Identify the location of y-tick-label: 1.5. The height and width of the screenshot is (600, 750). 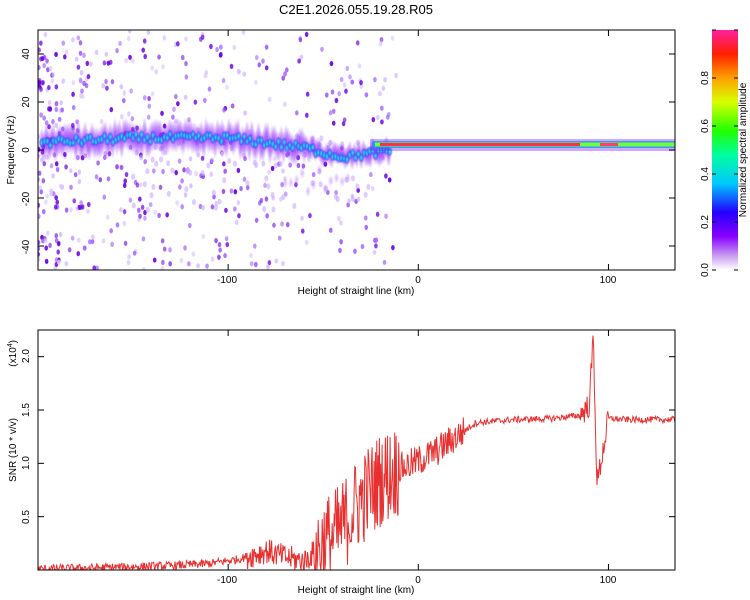
(26, 410).